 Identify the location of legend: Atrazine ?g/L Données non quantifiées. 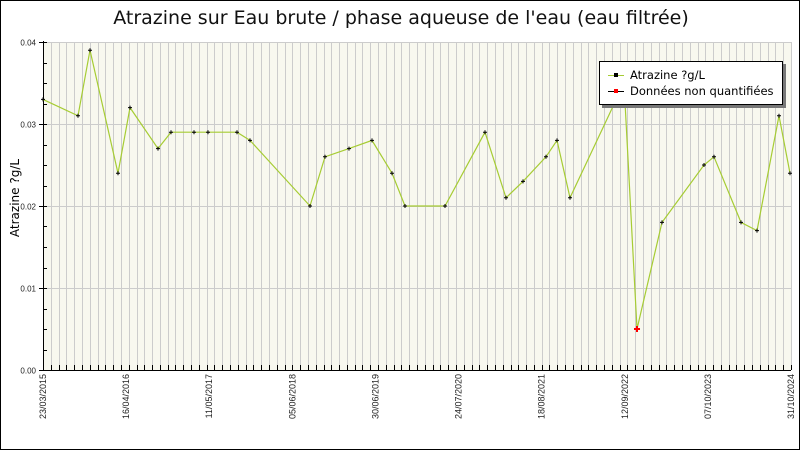
(691, 83).